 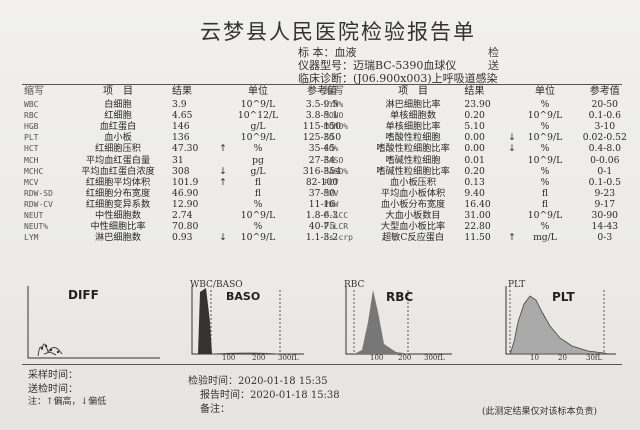 What do you see at coordinates (191, 171) in the screenshot?
I see `table-row: MCHC 平均血红蛋白浓度 308 ↓ g/L 316-354` at bounding box center [191, 171].